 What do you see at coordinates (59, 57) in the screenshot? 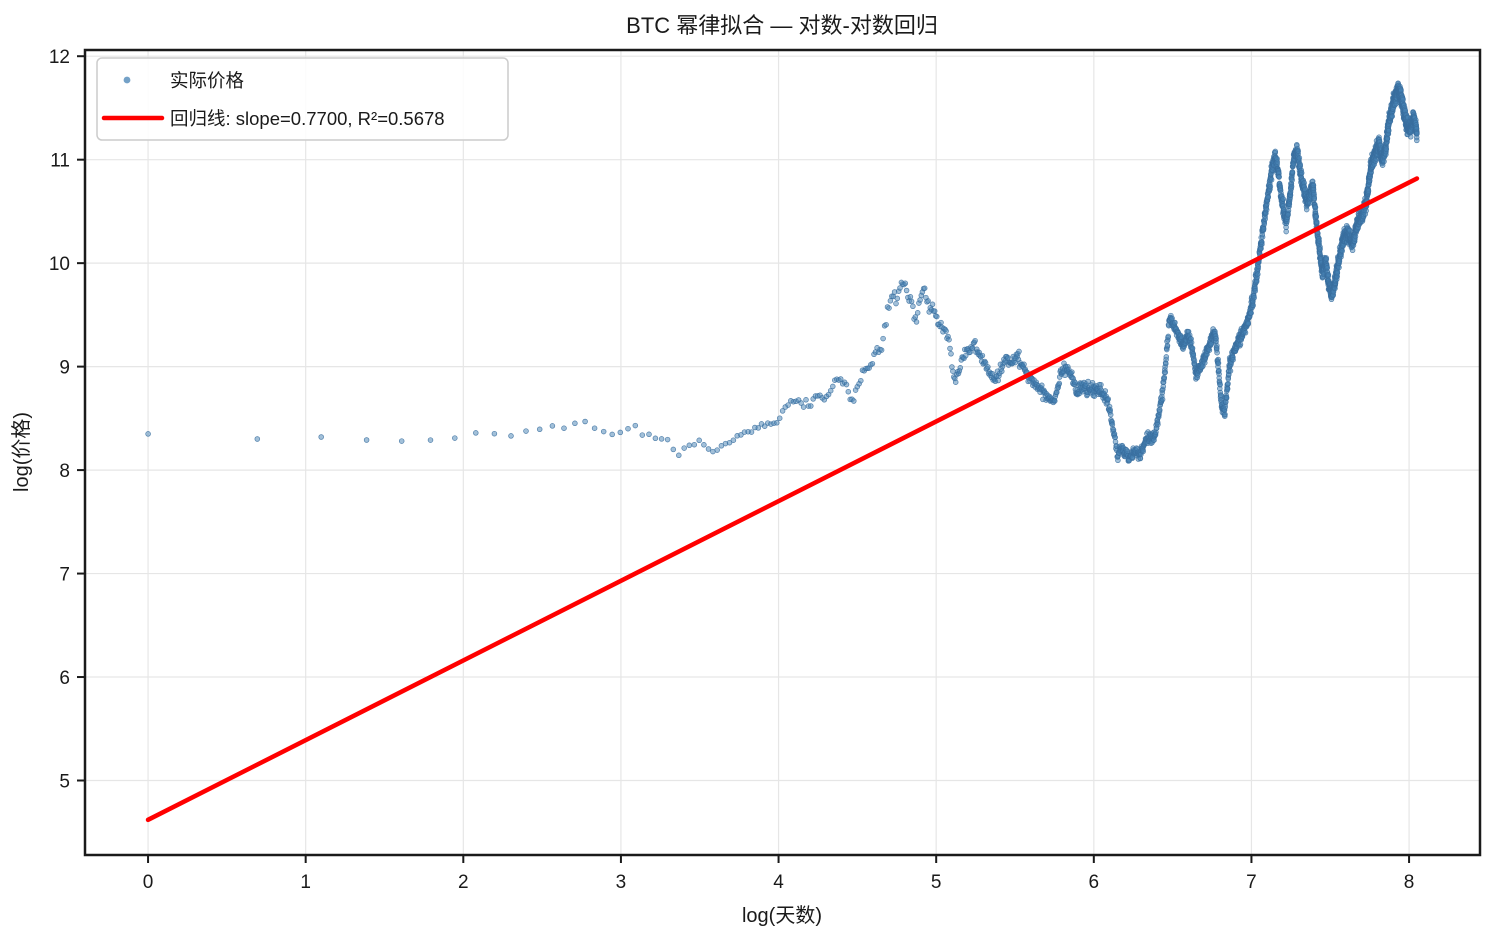
I see `y-tick-label: 12` at bounding box center [59, 57].